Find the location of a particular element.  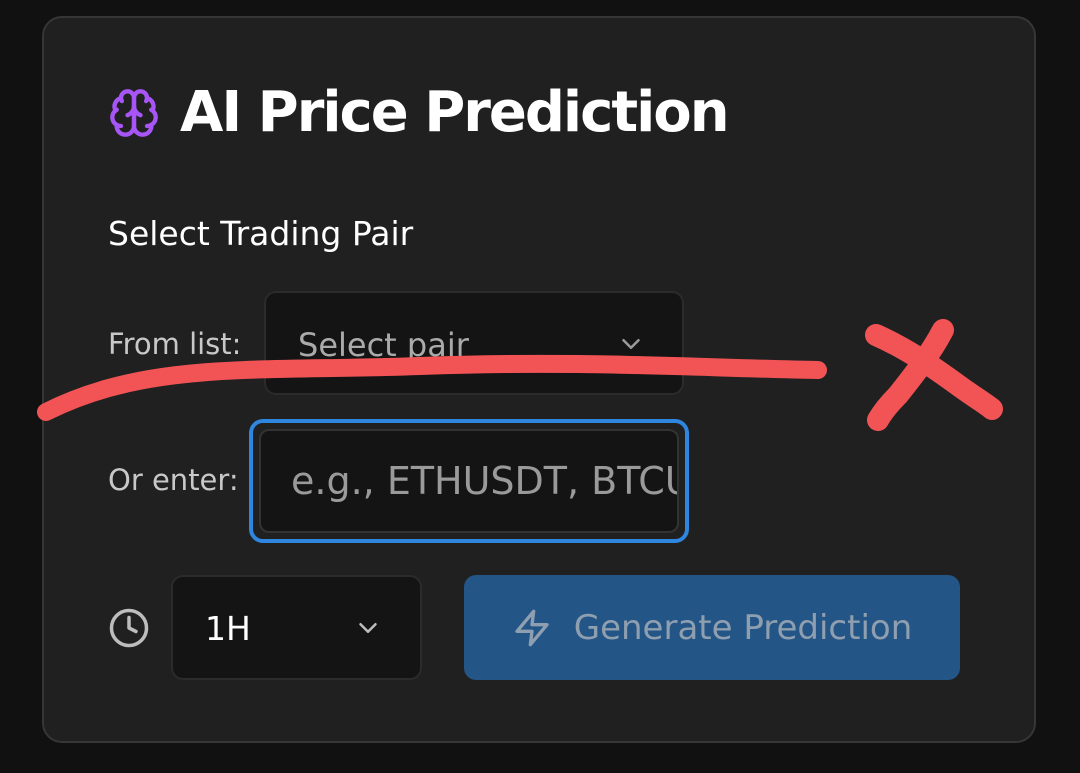

page-title: AI Price Prediction is located at coordinates (455, 112).